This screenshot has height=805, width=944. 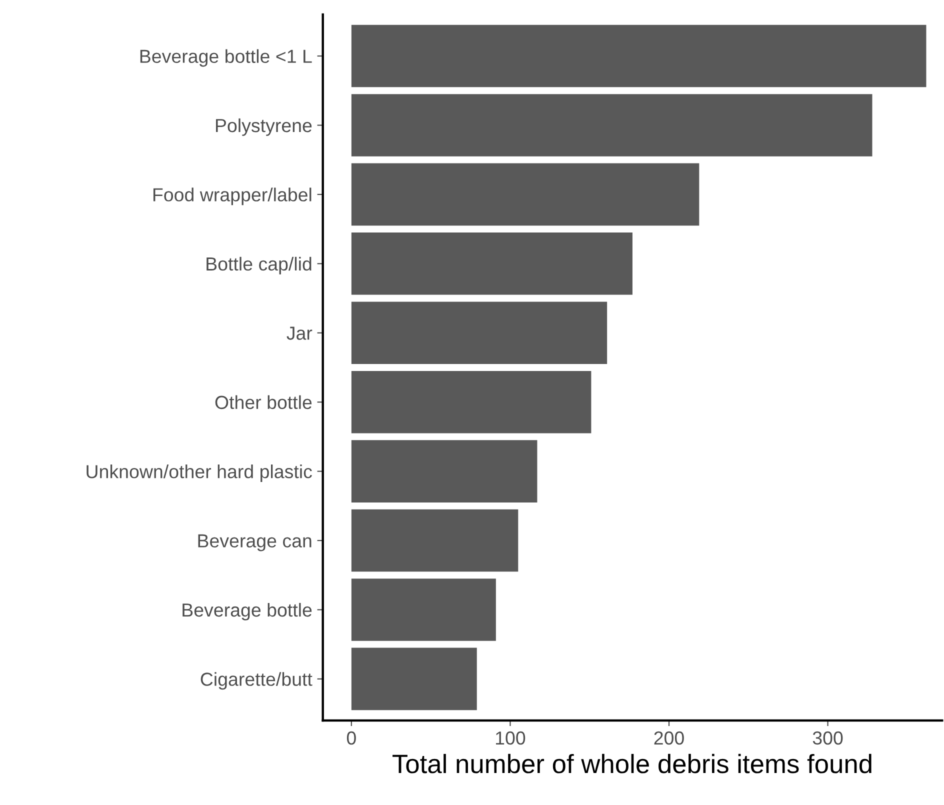 I want to click on y-tick-label: Bottle cap/lid, so click(x=259, y=265).